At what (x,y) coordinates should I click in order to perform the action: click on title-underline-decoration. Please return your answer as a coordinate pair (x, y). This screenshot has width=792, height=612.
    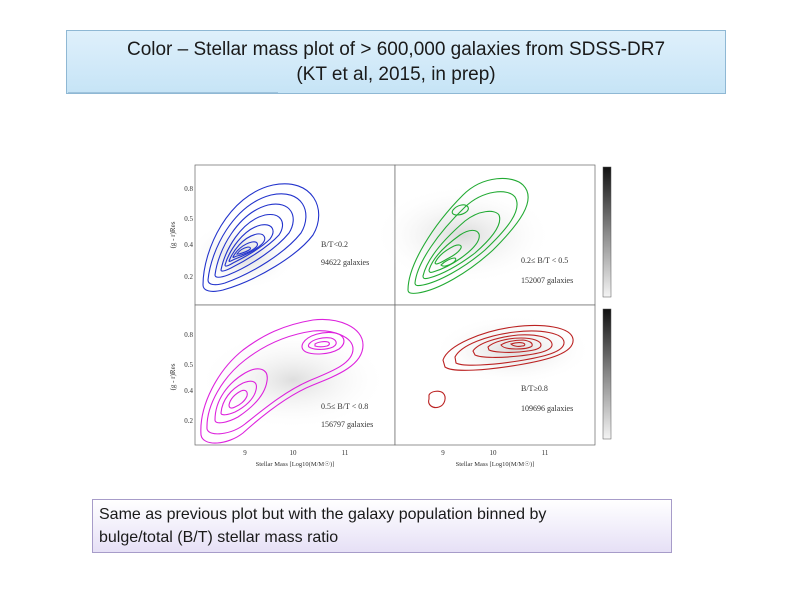
    Looking at the image, I should click on (173, 92).